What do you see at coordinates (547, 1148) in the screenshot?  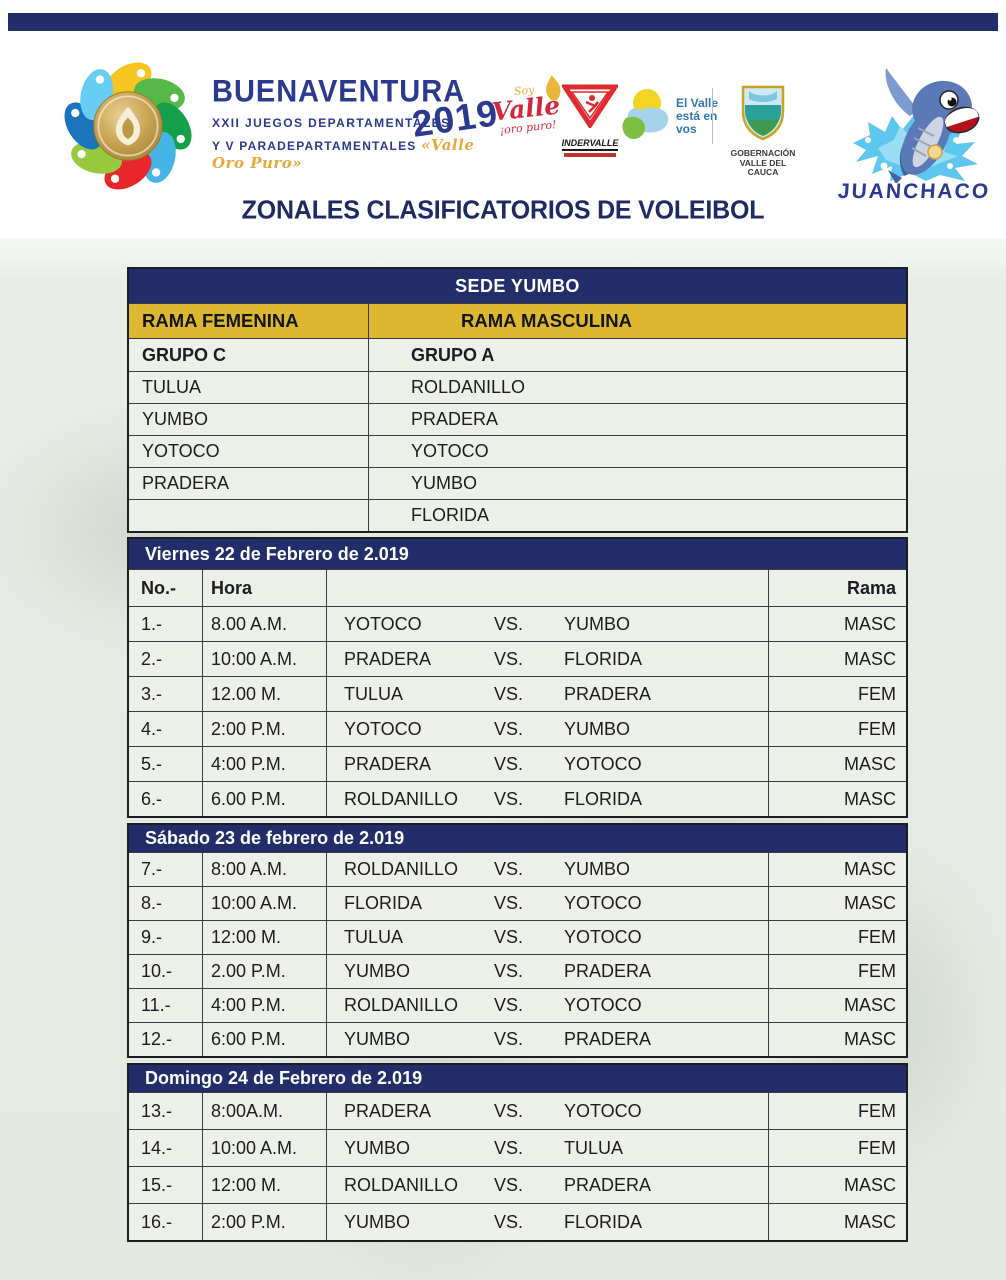 I see `match-pairing: YUMBO VS. TULUA` at bounding box center [547, 1148].